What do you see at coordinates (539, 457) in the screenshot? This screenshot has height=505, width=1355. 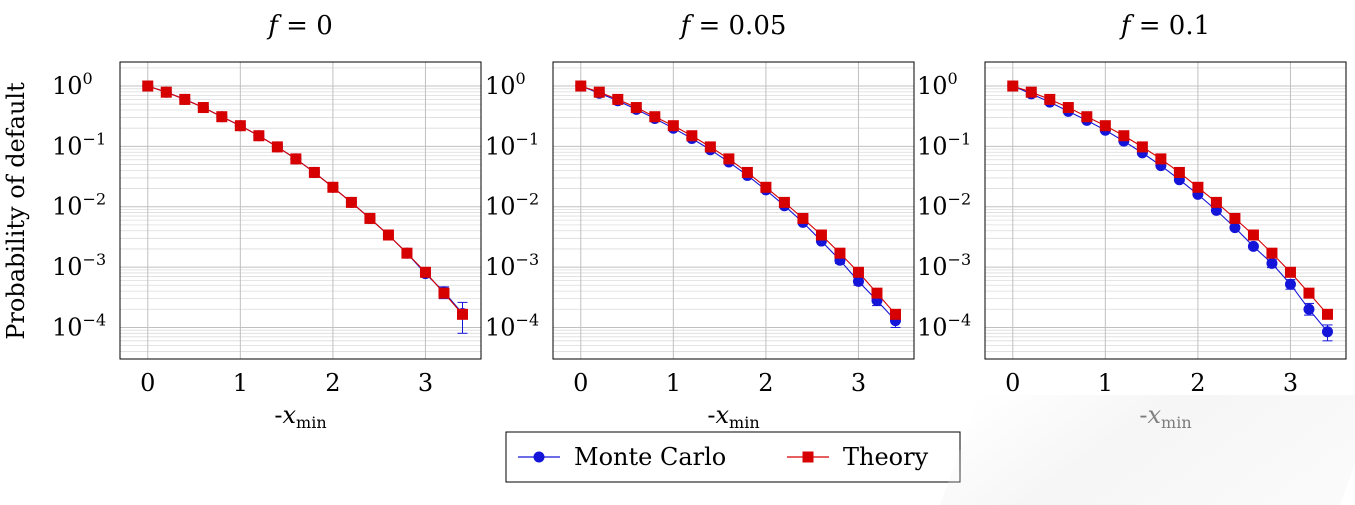 I see `legend-mc-marker` at bounding box center [539, 457].